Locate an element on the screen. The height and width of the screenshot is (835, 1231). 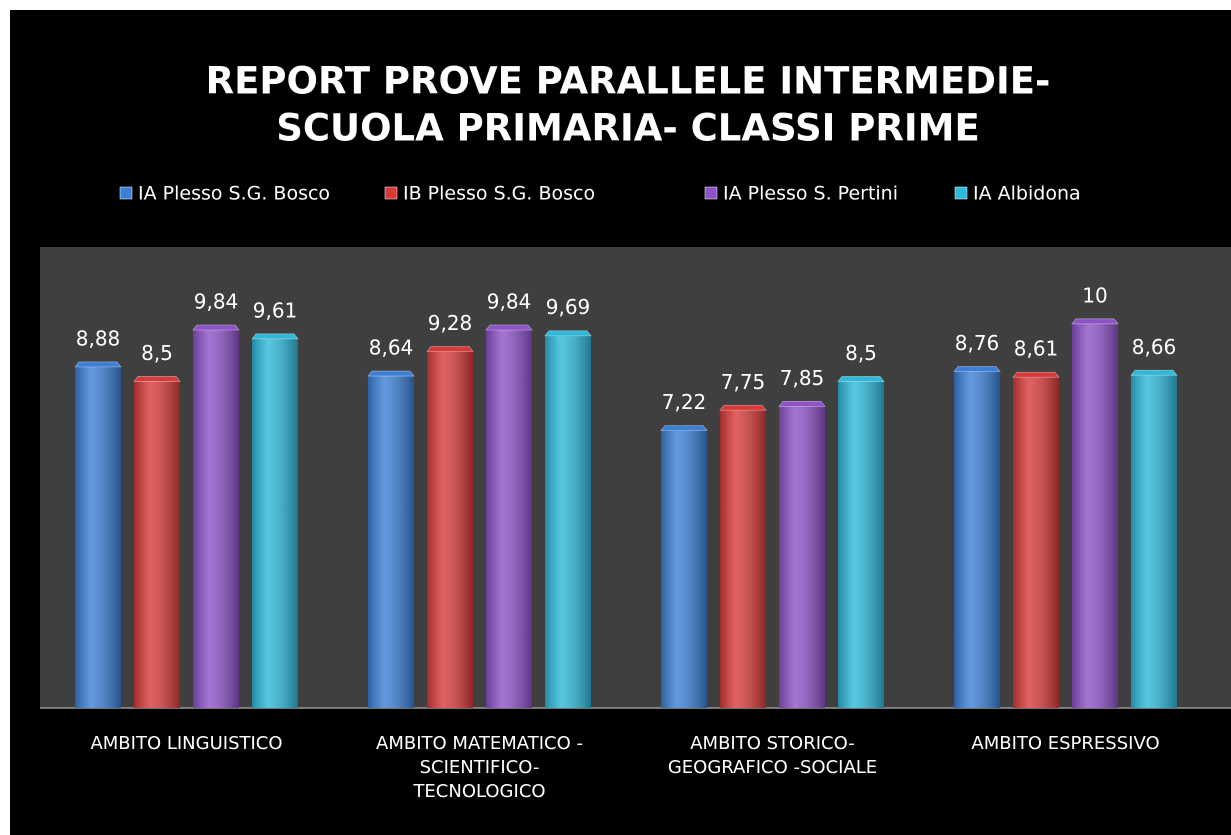
value-label: 8,64 is located at coordinates (391, 348).